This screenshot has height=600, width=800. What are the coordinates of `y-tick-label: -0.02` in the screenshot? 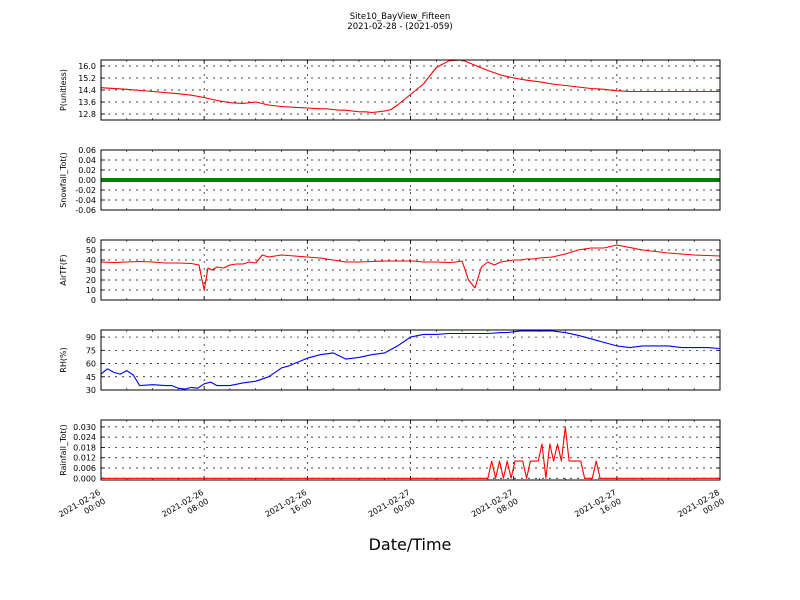 It's located at (85, 190).